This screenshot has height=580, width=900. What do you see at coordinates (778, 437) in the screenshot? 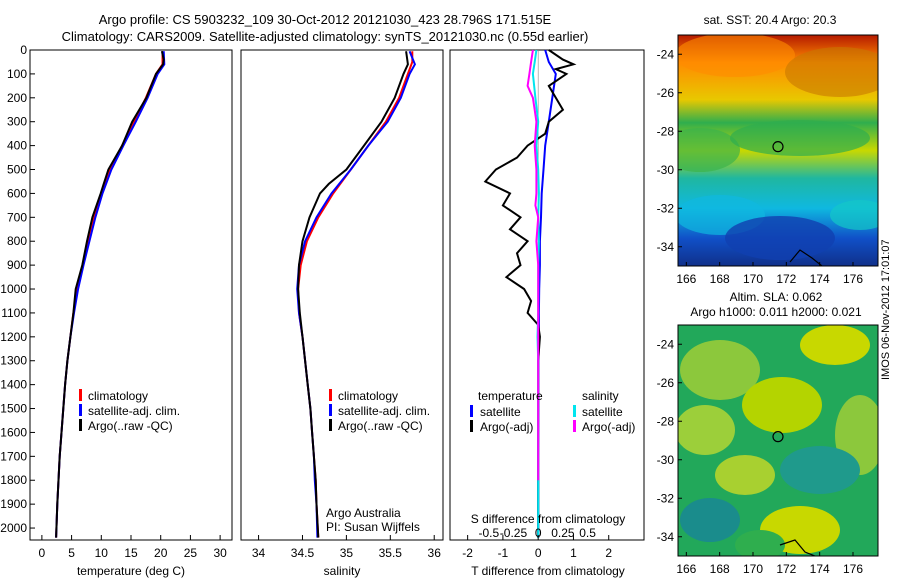
I see `sla-argo-location-marker` at bounding box center [778, 437].